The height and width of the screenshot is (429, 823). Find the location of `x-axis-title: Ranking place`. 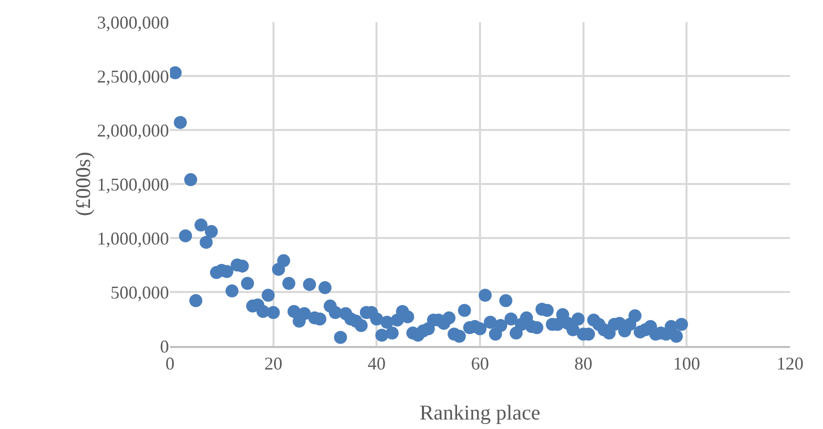

x-axis-title: Ranking place is located at coordinates (480, 412).